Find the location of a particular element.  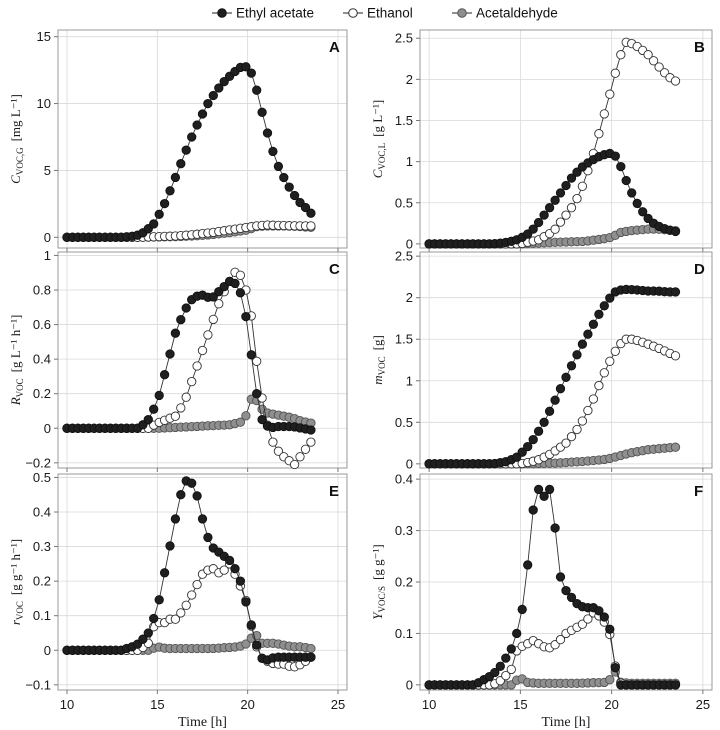

y-tick-label: 0.6 is located at coordinates (42, 324).